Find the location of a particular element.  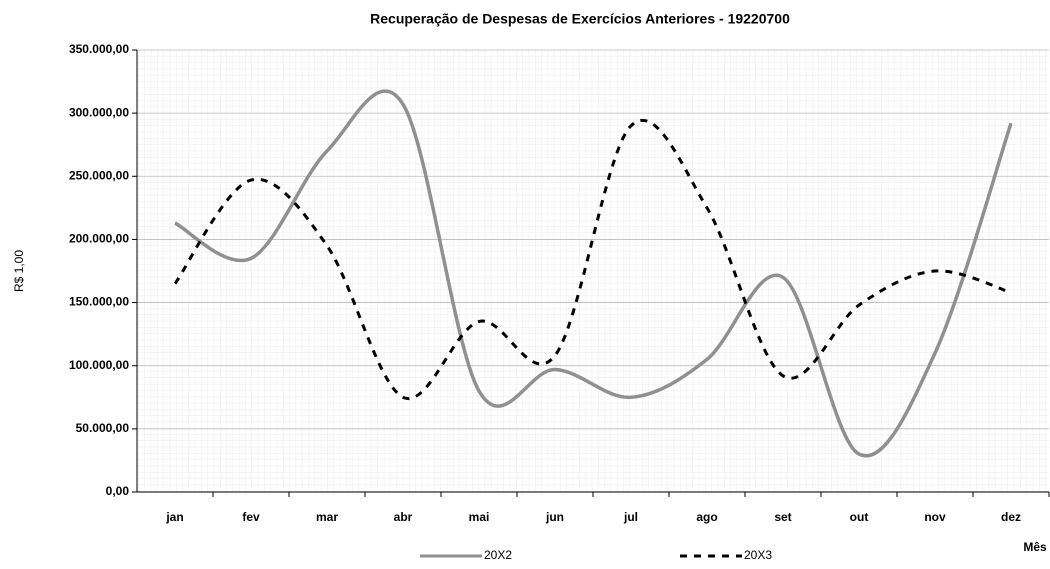

legend-label: 20X2 is located at coordinates (498, 555).